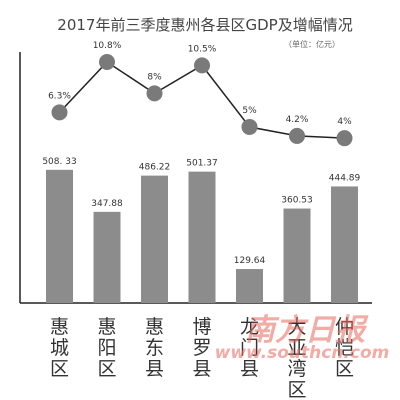 The width and height of the screenshot is (400, 400). I want to click on category-label-char: 罗, so click(201, 348).